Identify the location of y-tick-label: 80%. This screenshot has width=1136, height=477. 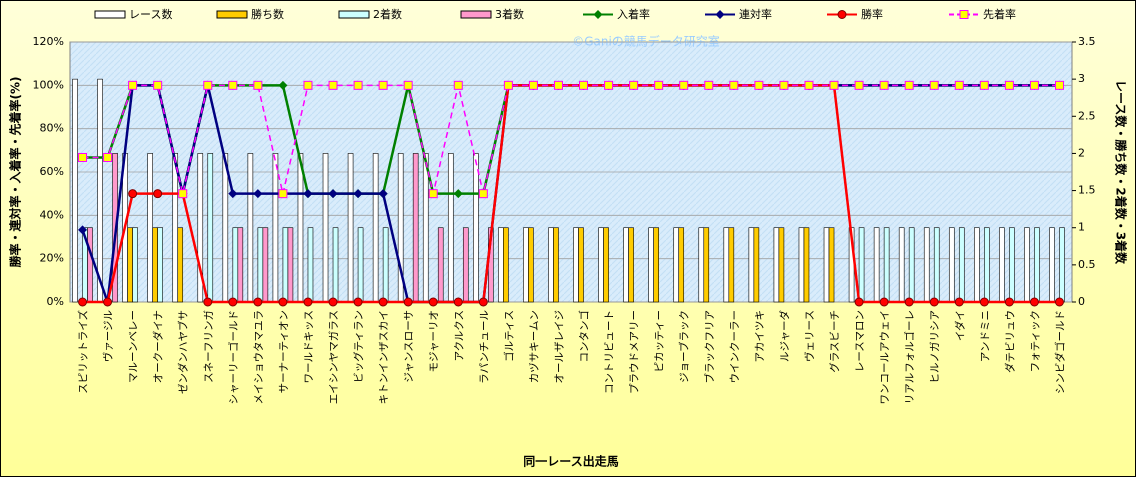
(52, 128).